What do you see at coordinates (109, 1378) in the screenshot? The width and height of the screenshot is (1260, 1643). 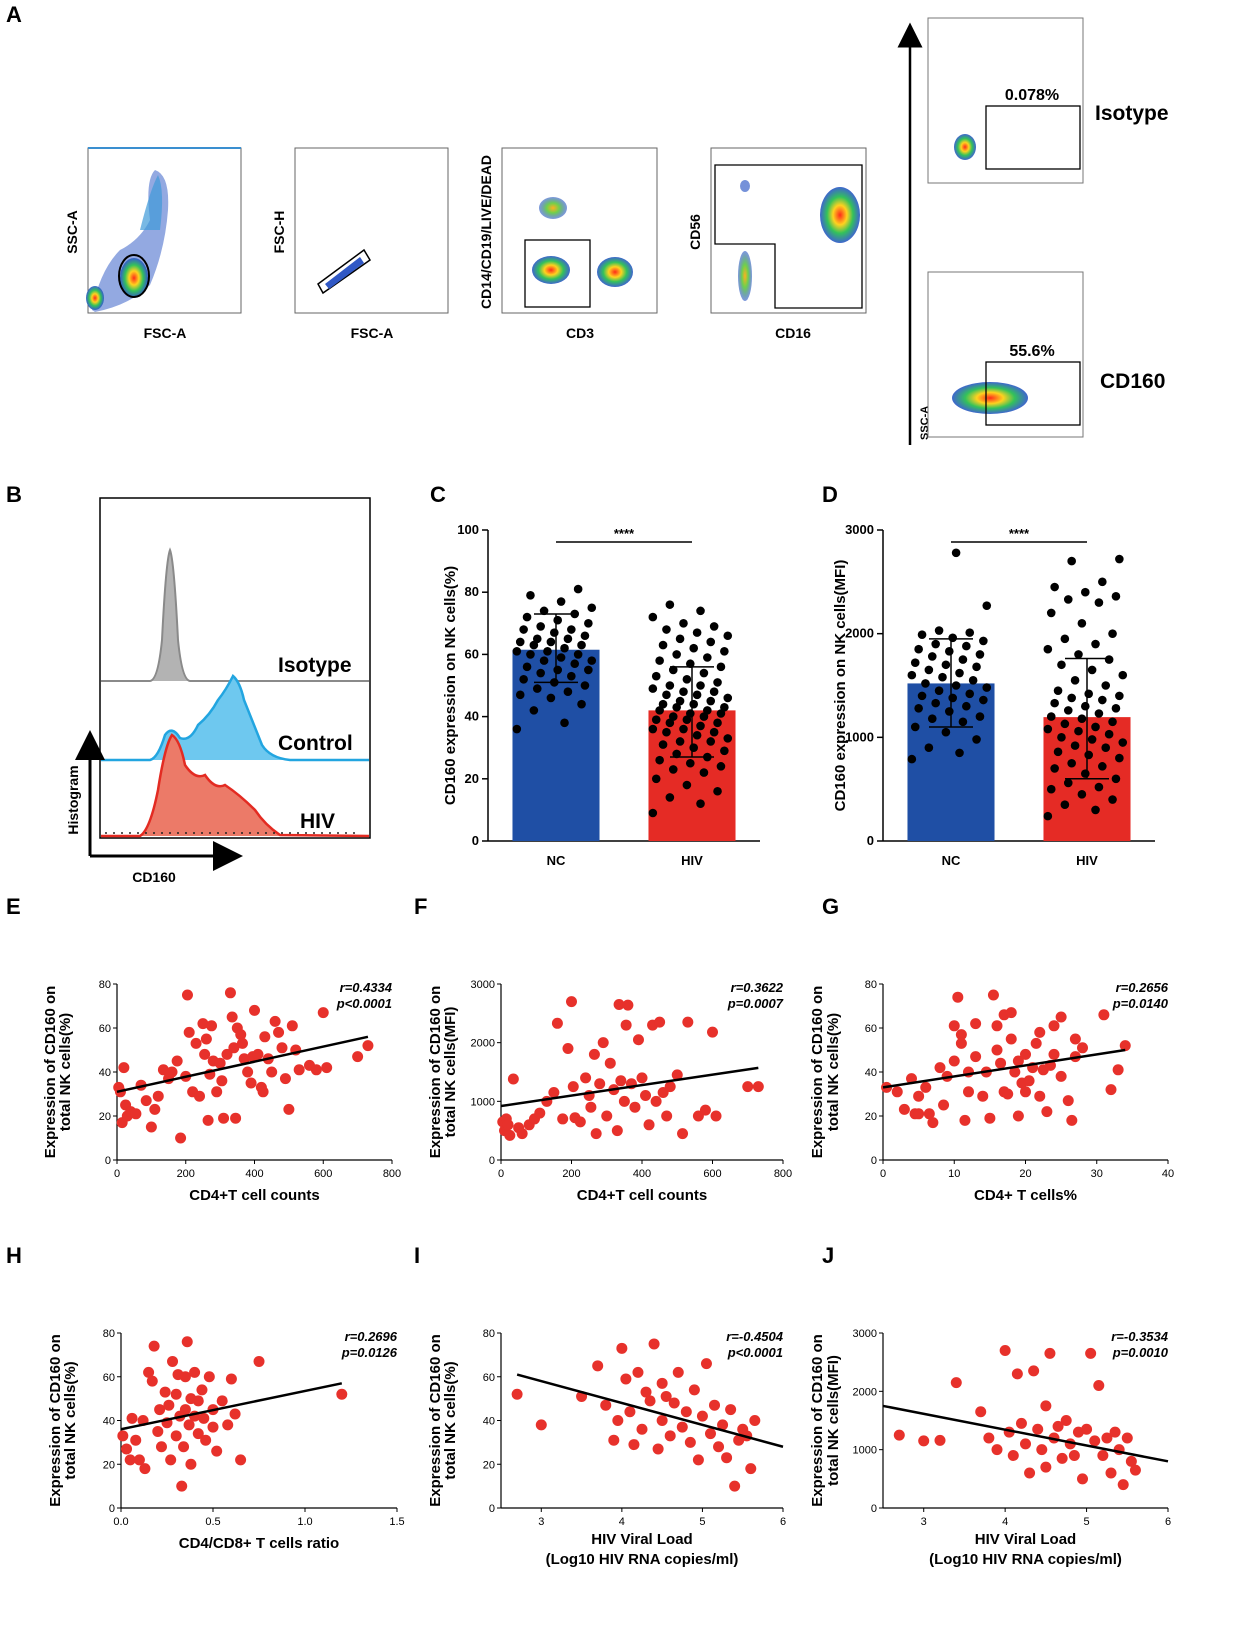 I see `chart-h-ytick-label-3: 60` at bounding box center [109, 1378].